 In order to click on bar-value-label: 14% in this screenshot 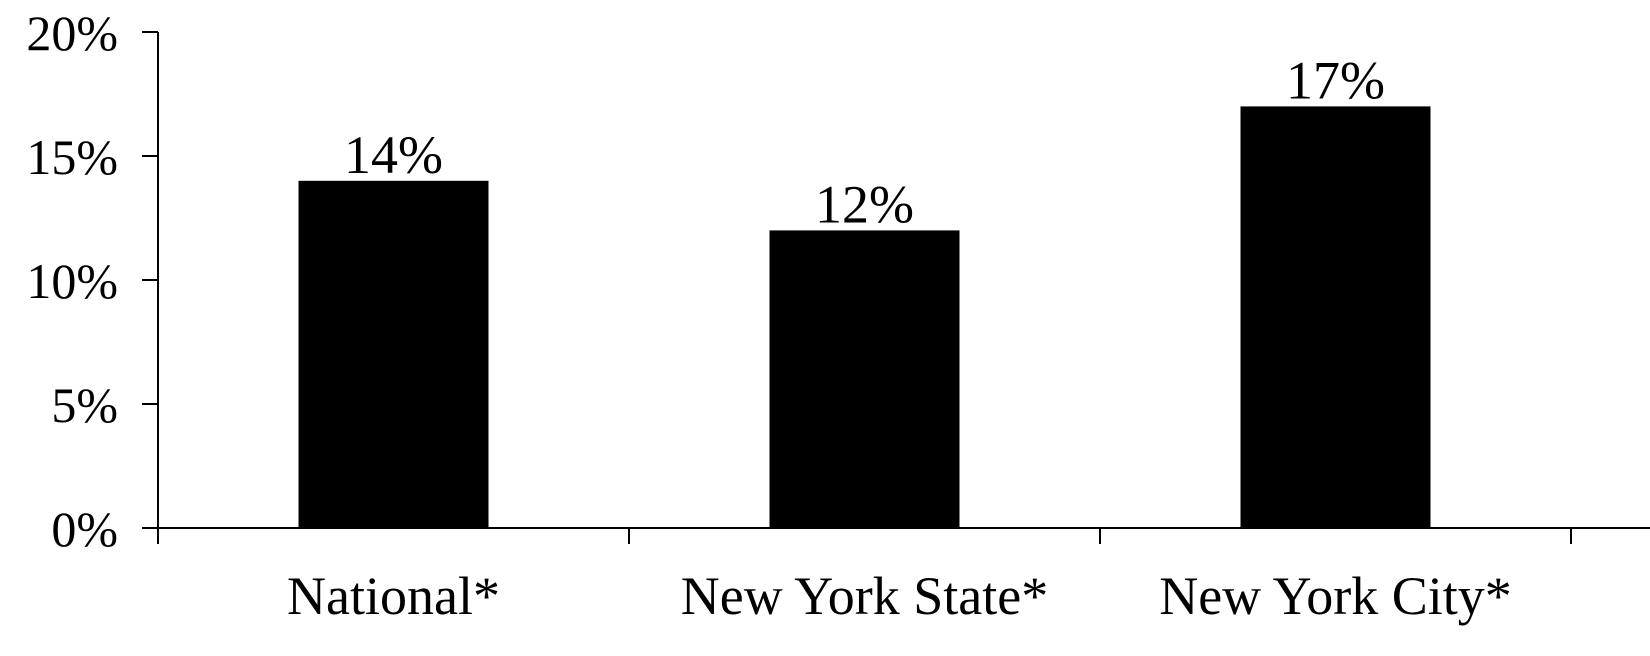, I will do `click(393, 155)`.